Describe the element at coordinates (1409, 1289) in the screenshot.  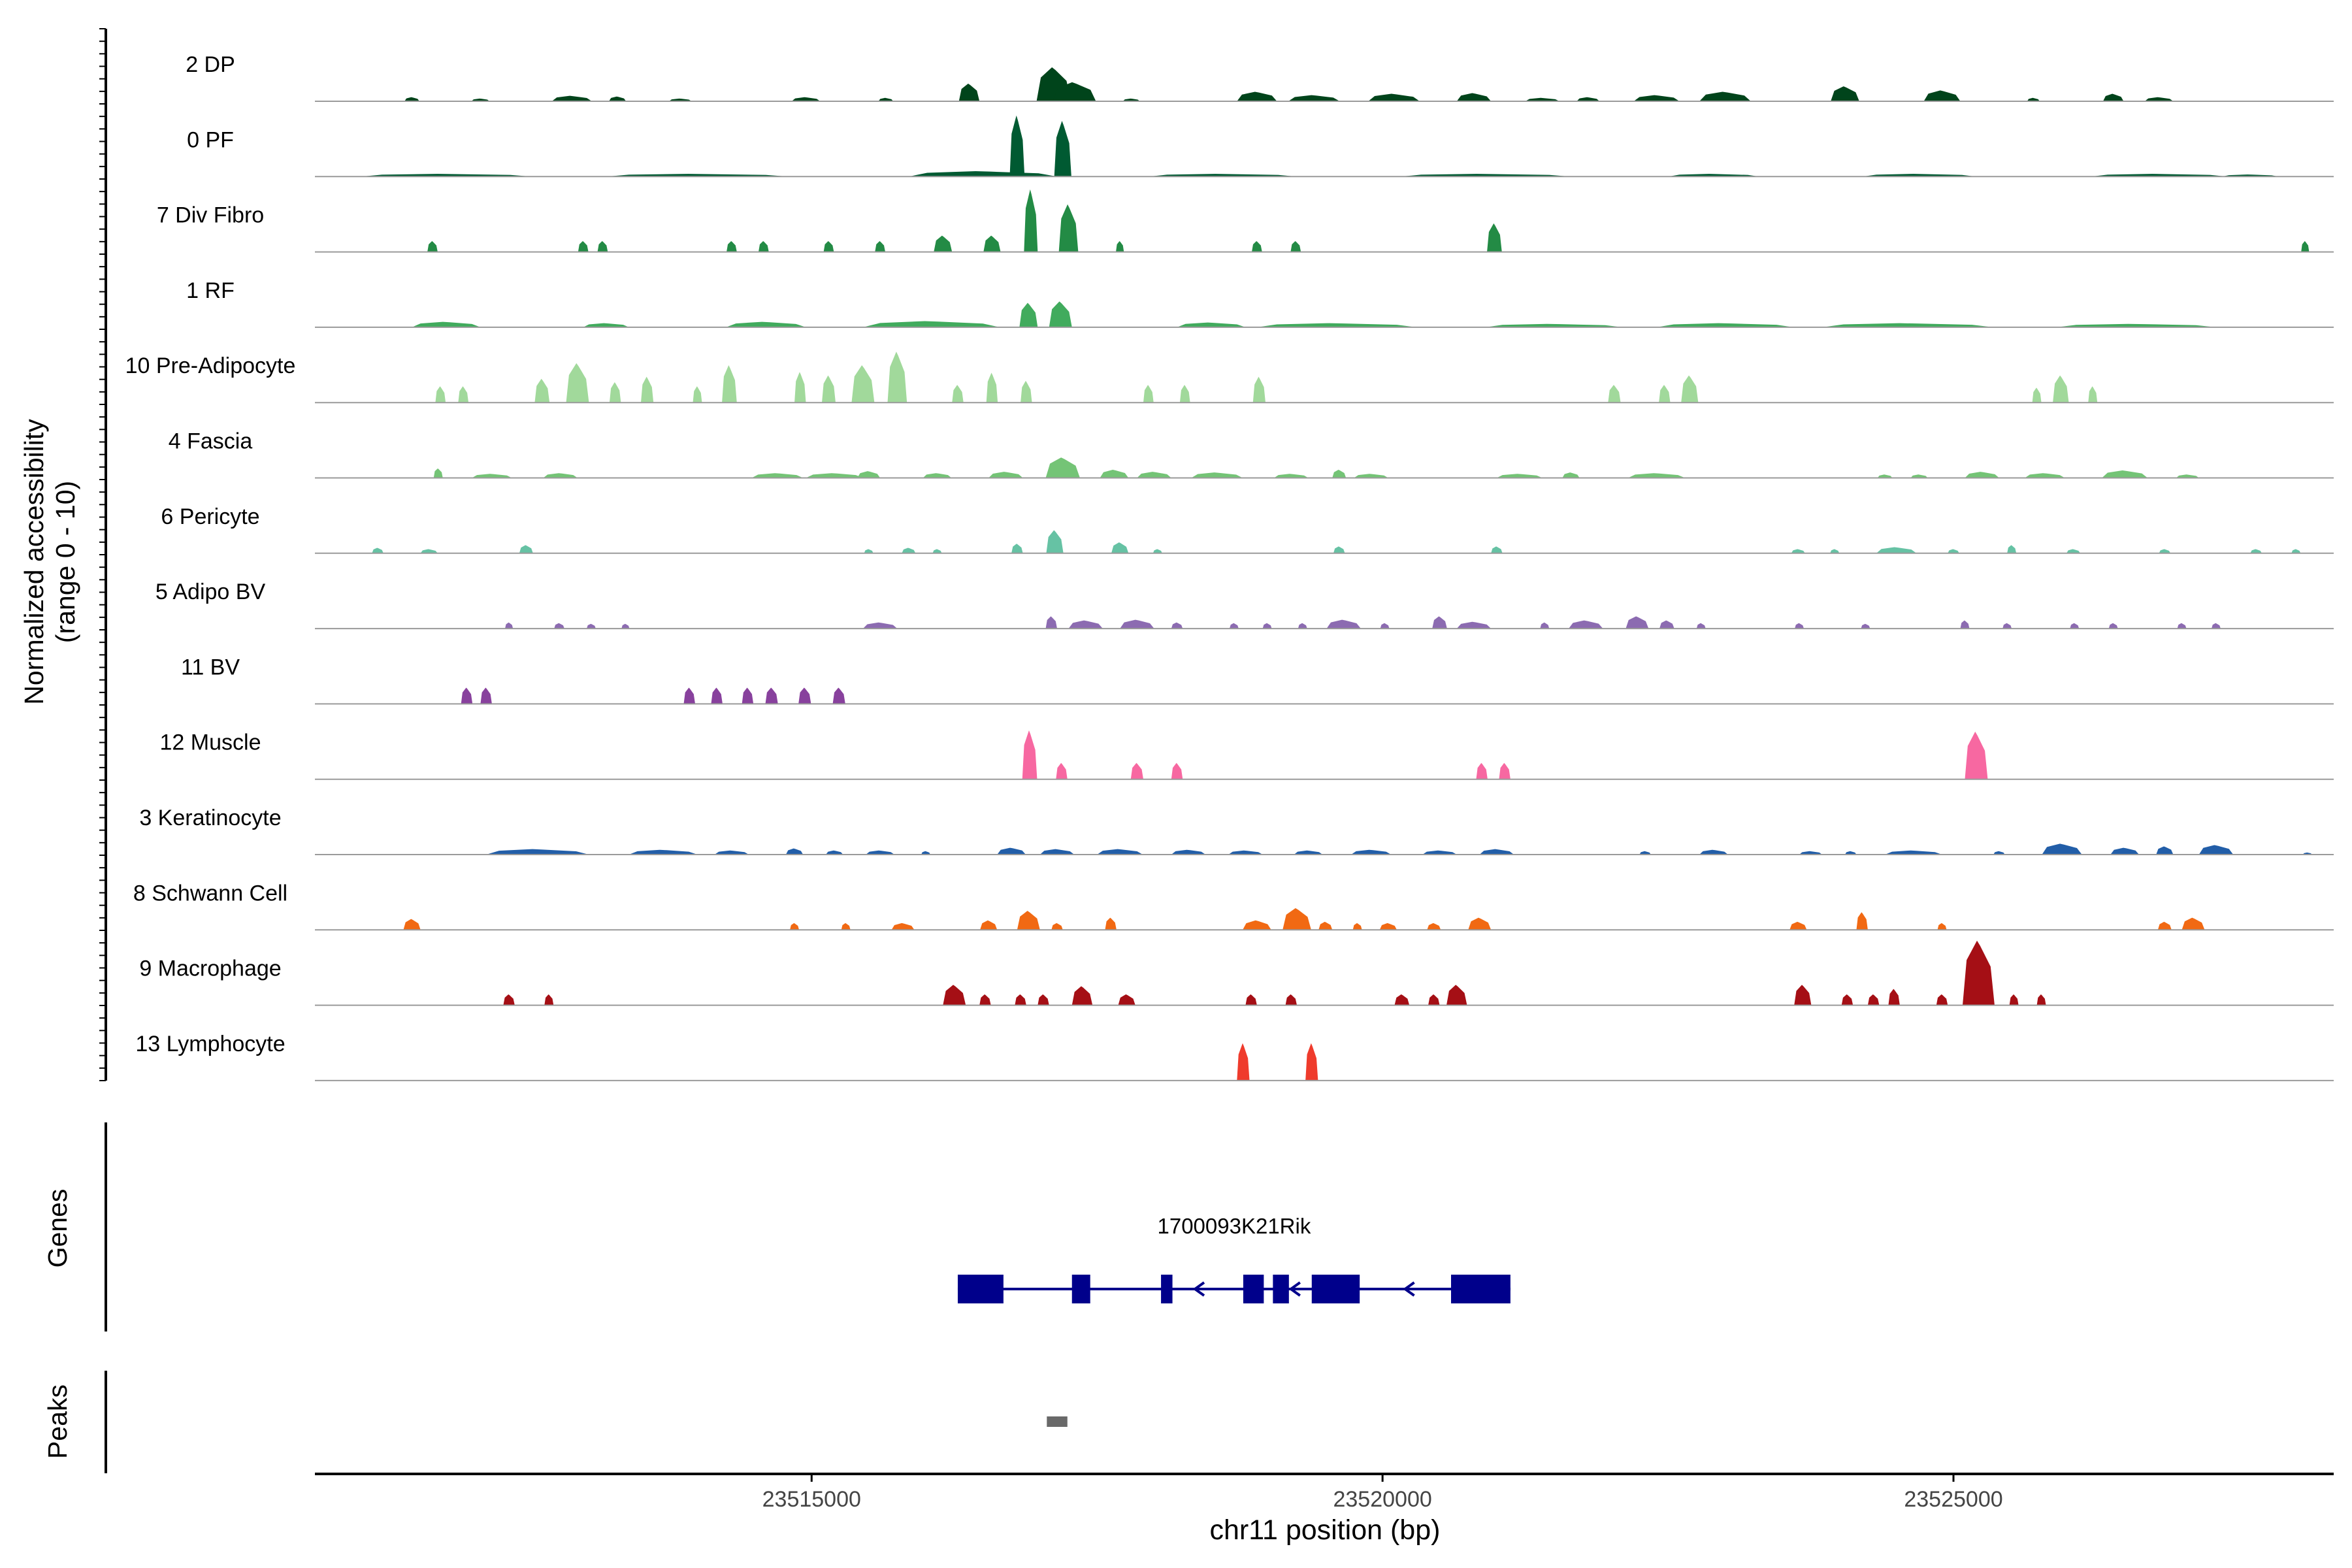
I see `strand-arrow` at that location.